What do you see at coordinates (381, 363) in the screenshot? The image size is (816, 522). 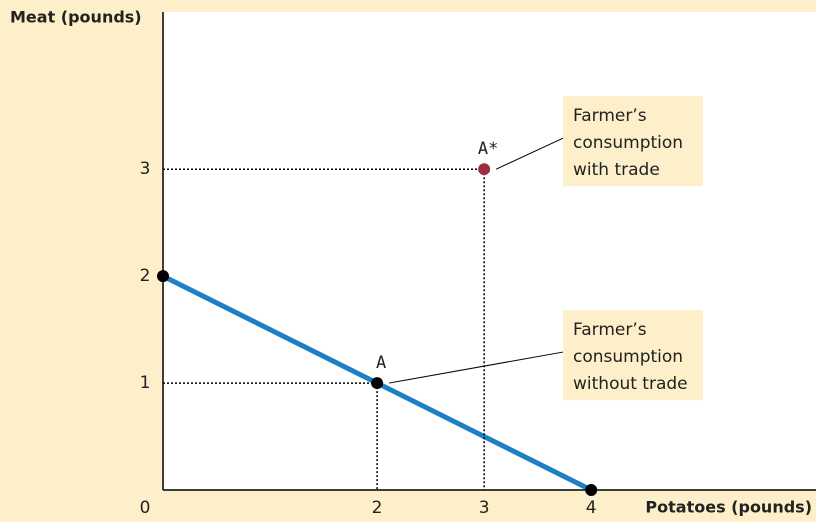 I see `point-label: A` at bounding box center [381, 363].